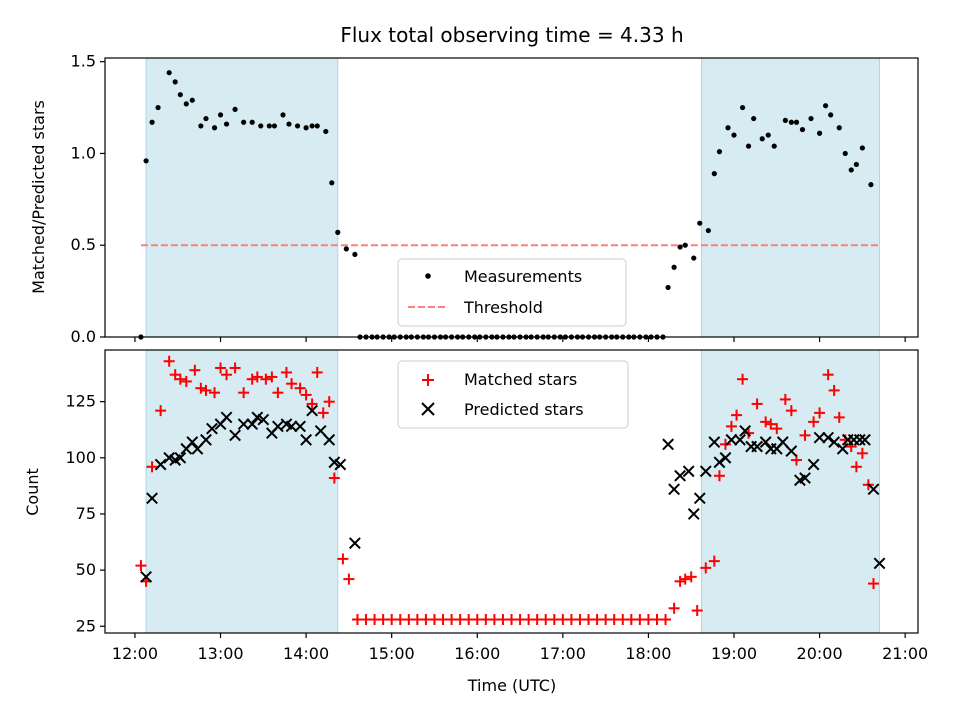  What do you see at coordinates (520, 379) in the screenshot?
I see `legend-matched-label: Matched stars` at bounding box center [520, 379].